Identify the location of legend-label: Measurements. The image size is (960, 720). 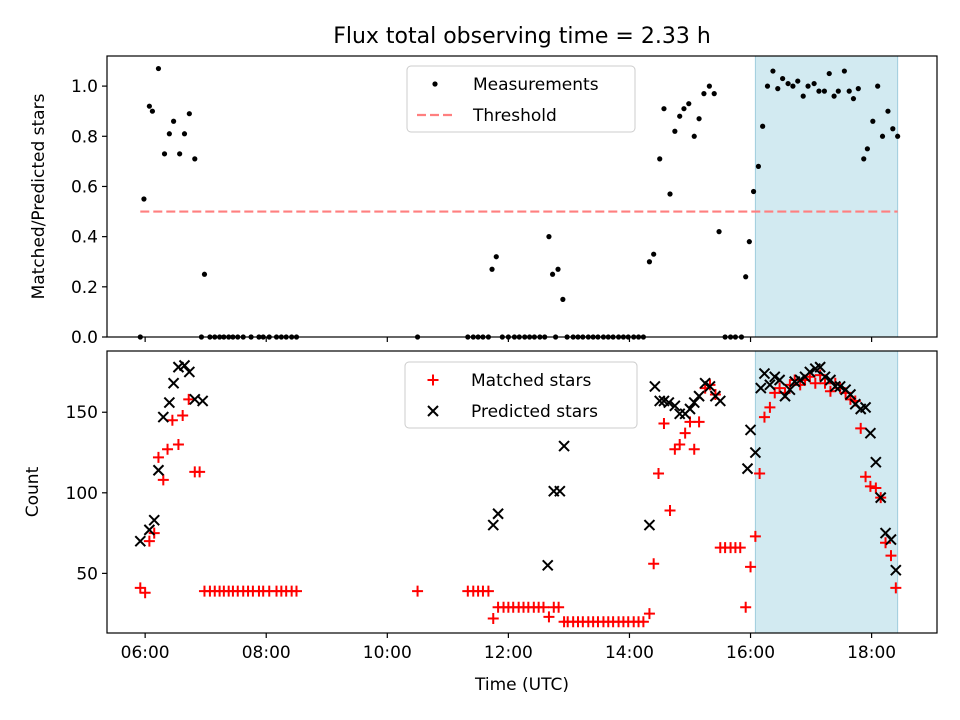
(536, 85).